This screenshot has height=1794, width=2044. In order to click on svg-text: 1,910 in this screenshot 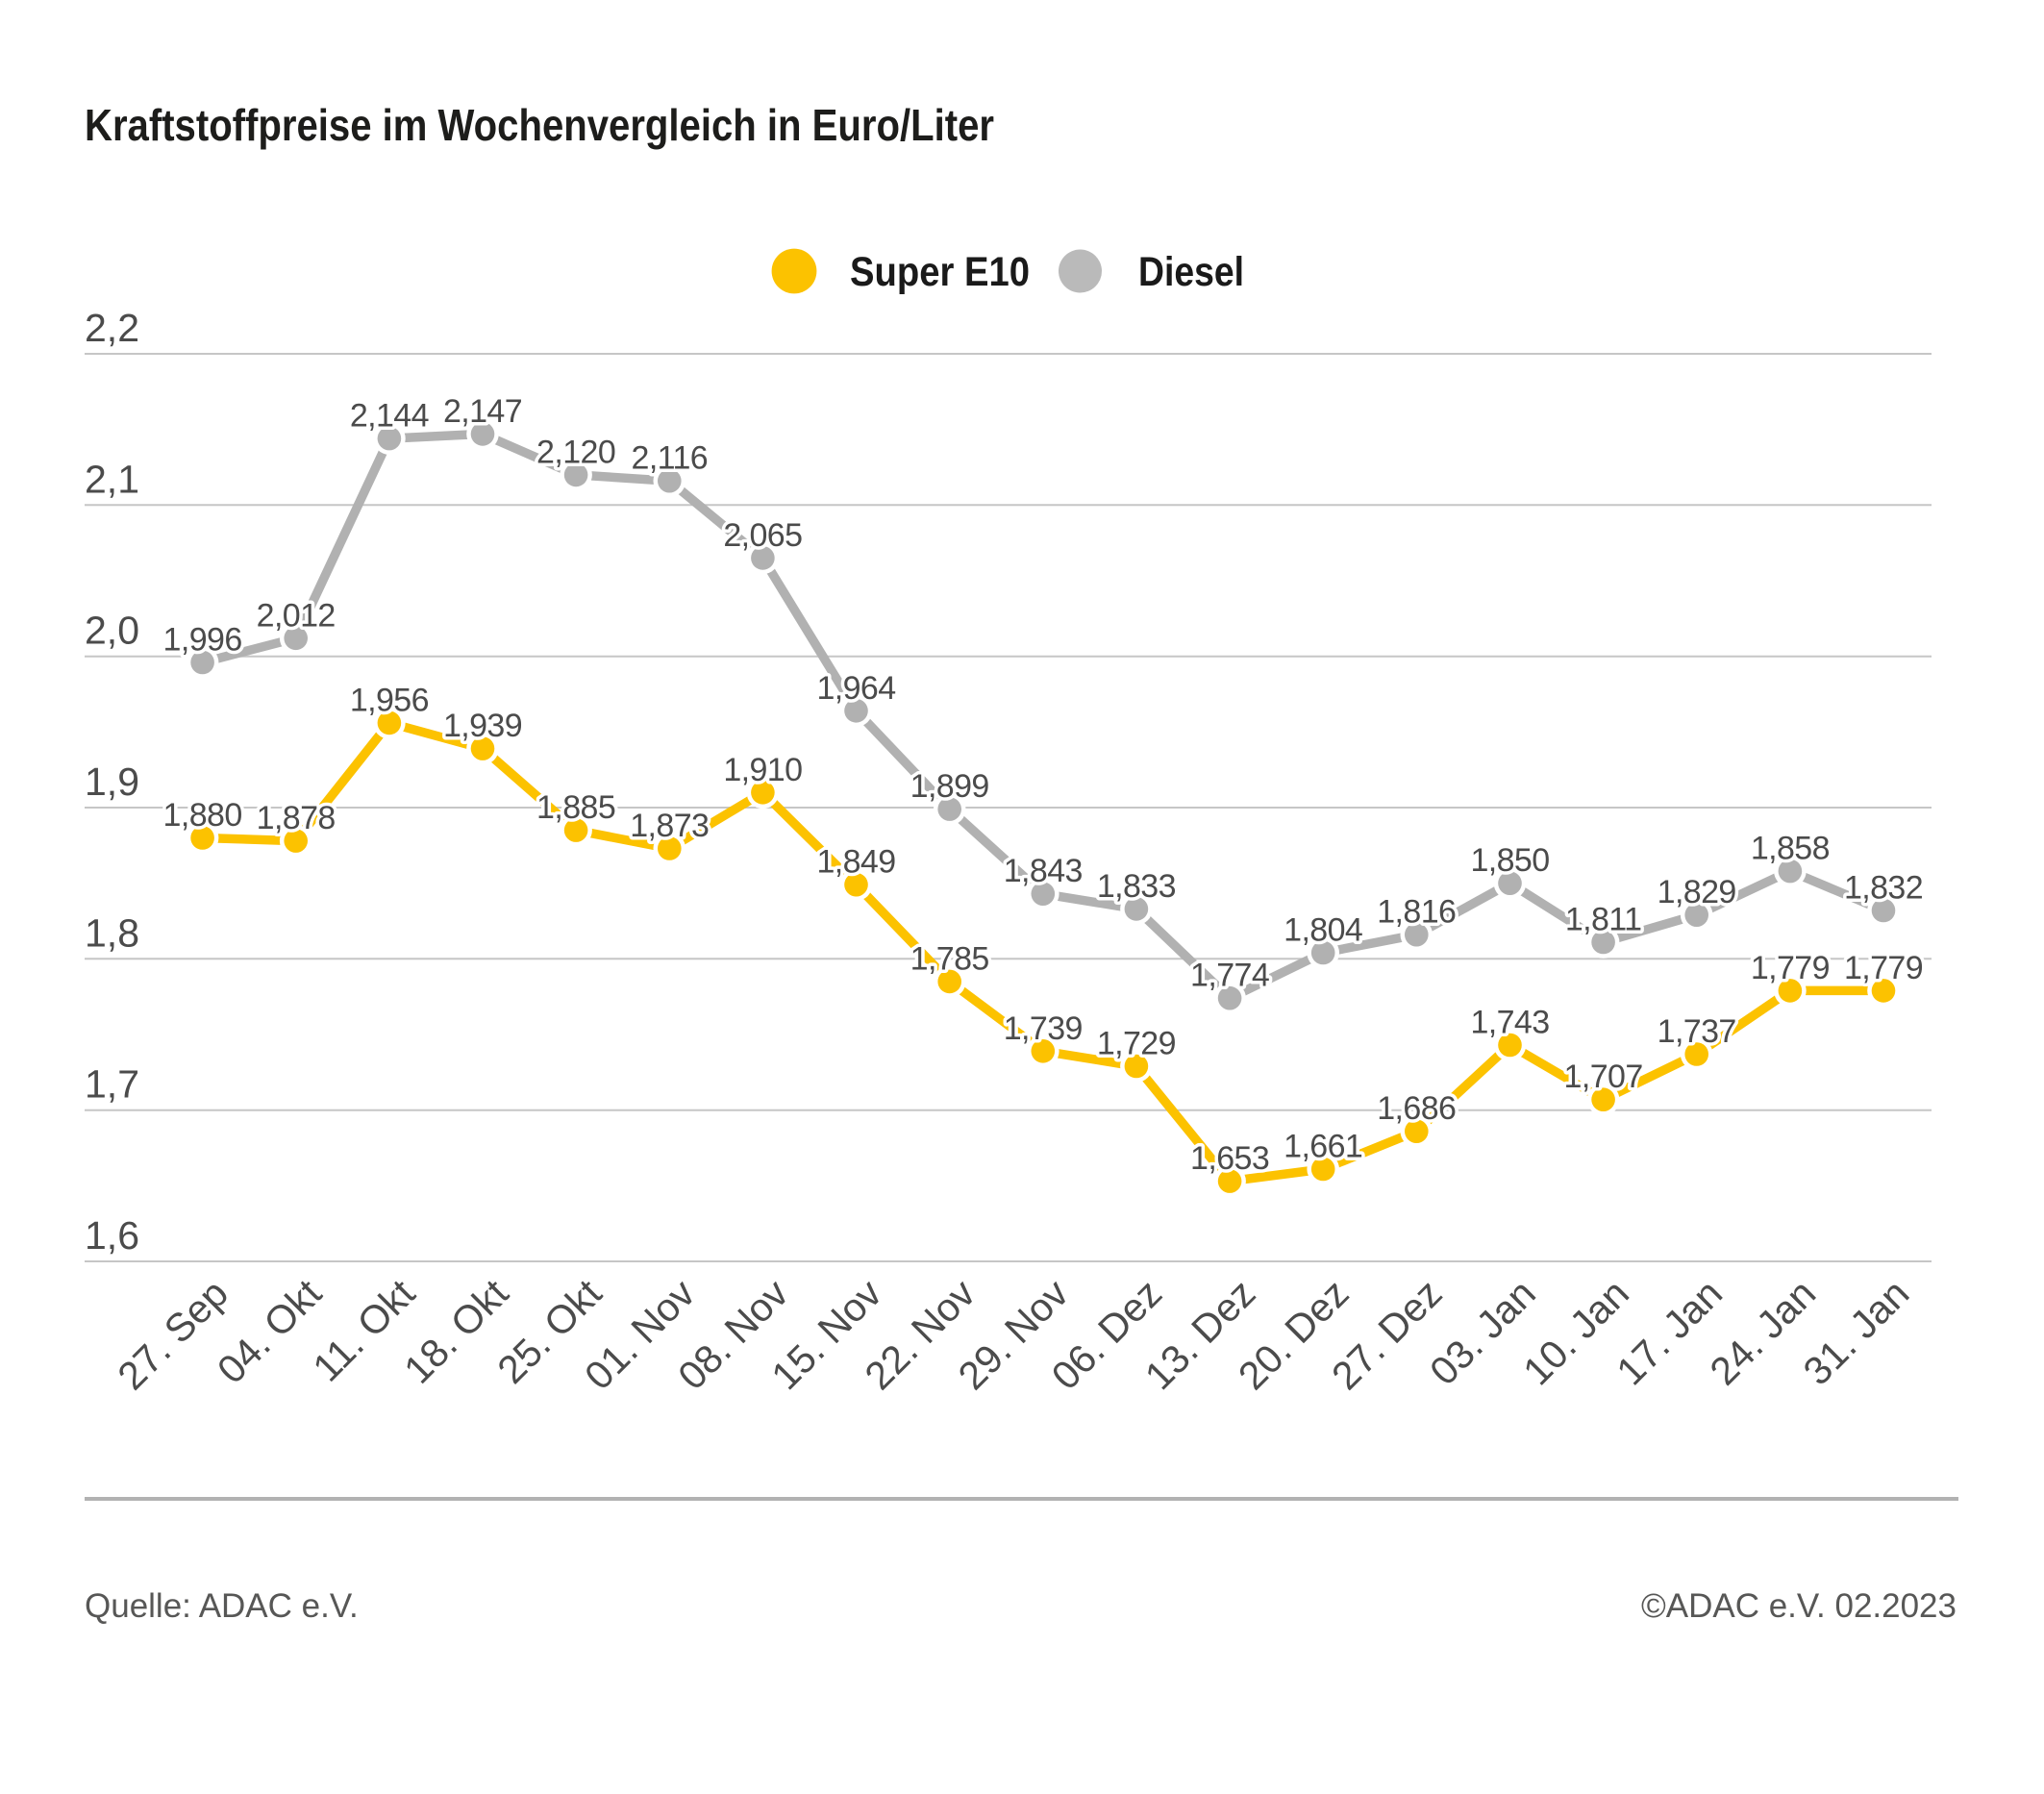, I will do `click(762, 770)`.